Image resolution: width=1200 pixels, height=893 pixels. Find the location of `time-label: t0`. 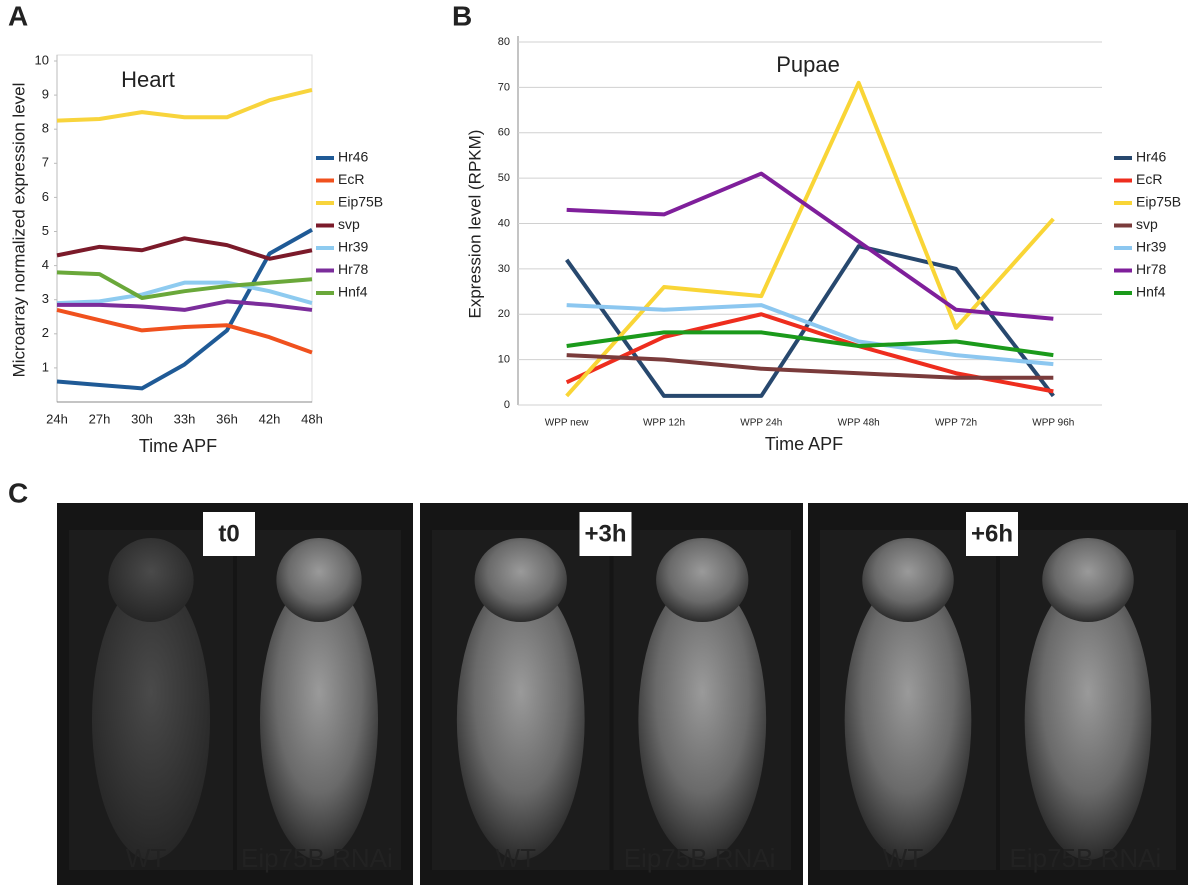

time-label: t0 is located at coordinates (228, 533).